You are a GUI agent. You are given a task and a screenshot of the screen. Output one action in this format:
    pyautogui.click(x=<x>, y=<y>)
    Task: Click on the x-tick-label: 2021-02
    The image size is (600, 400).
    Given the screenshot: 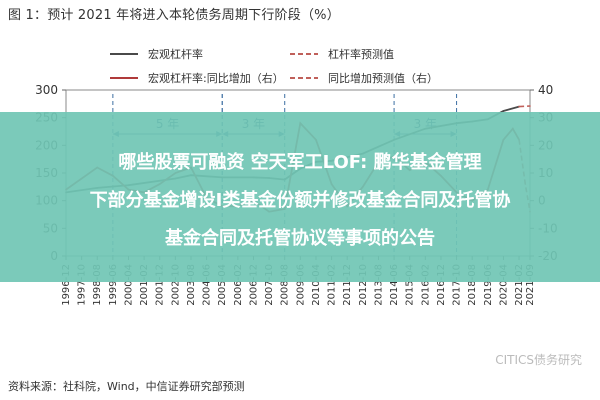 What is the action you would take?
    pyautogui.click(x=519, y=285)
    